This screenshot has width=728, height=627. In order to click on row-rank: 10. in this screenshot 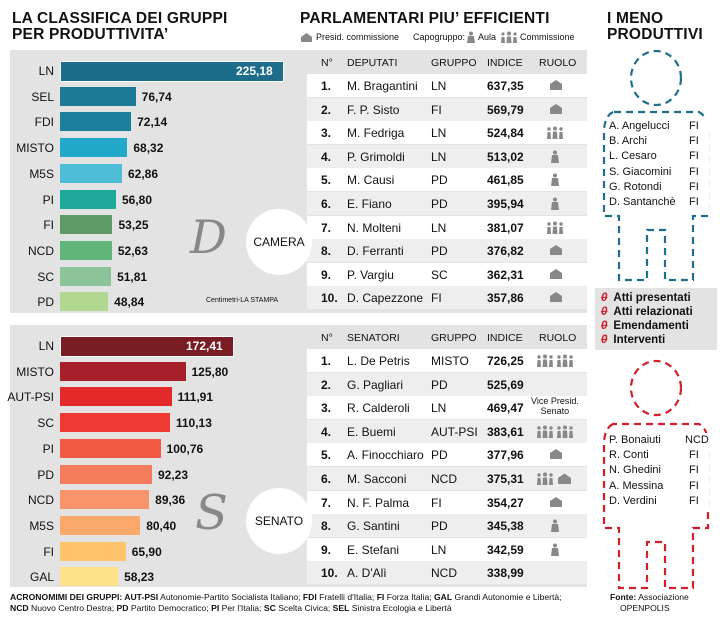, I will do `click(329, 573)`.